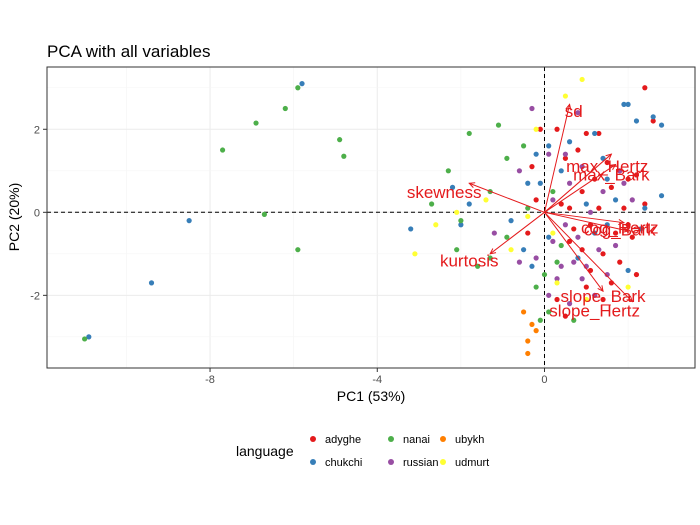 This screenshot has height=525, width=700. Describe the element at coordinates (557, 158) in the screenshot. I see `loading-arrow-sd` at that location.